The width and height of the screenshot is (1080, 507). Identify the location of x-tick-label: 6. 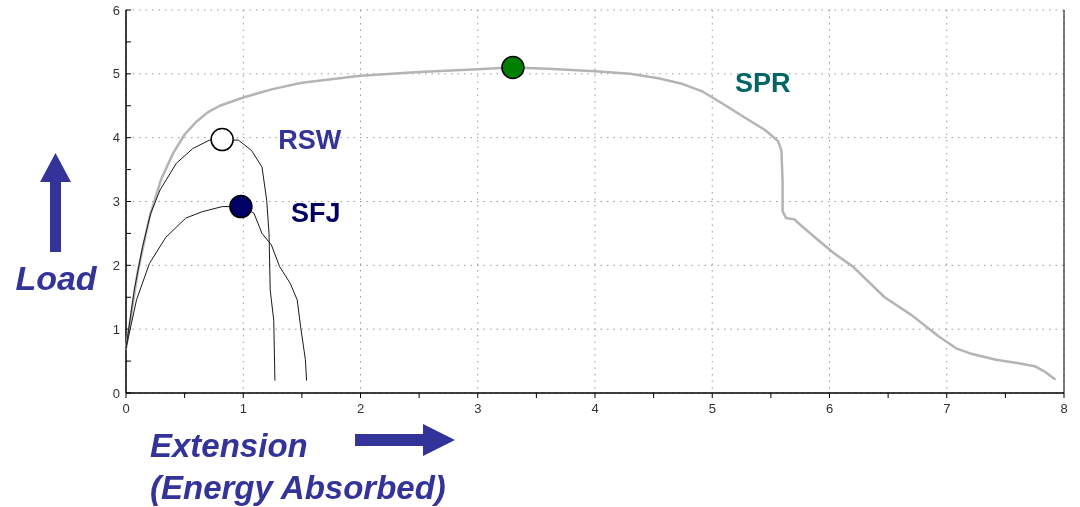
(829, 408).